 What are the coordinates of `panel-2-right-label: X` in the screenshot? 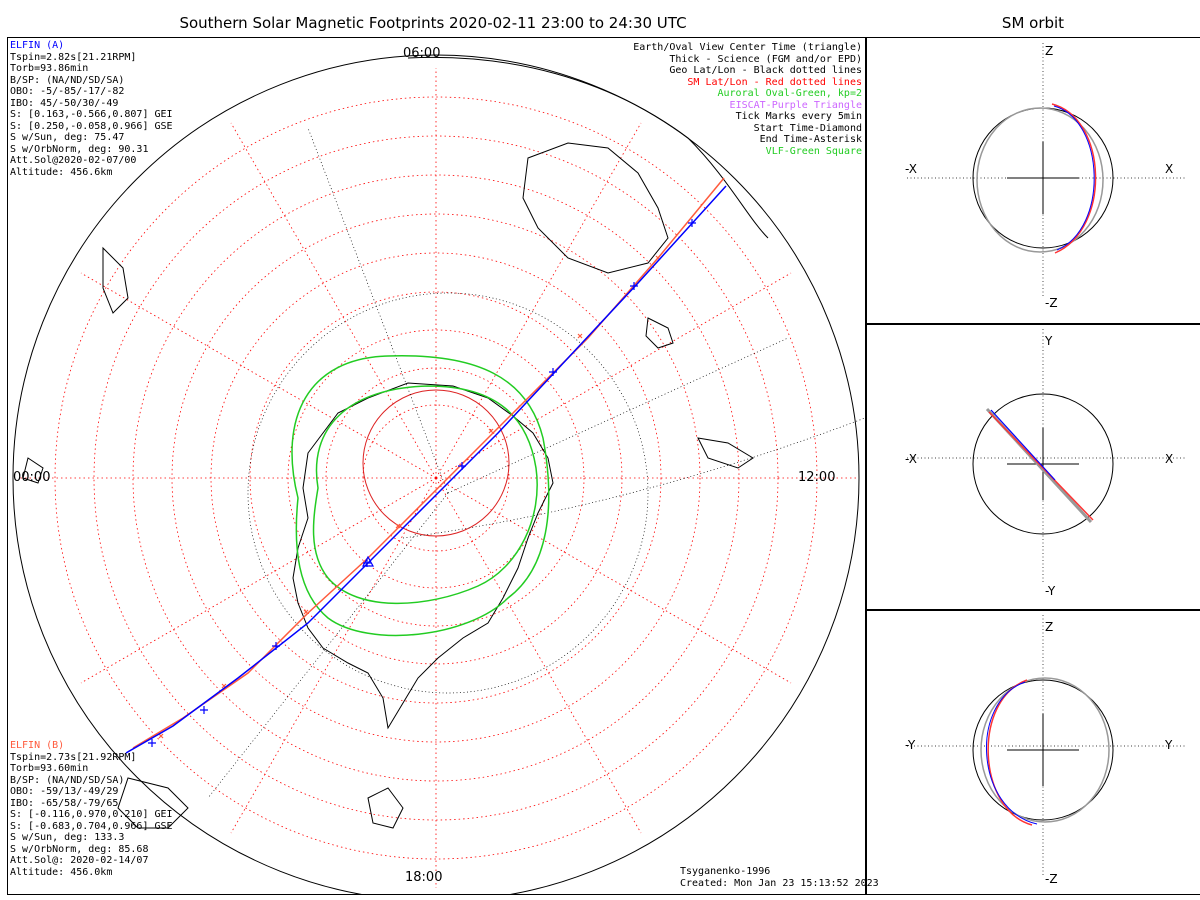 It's located at (1169, 459).